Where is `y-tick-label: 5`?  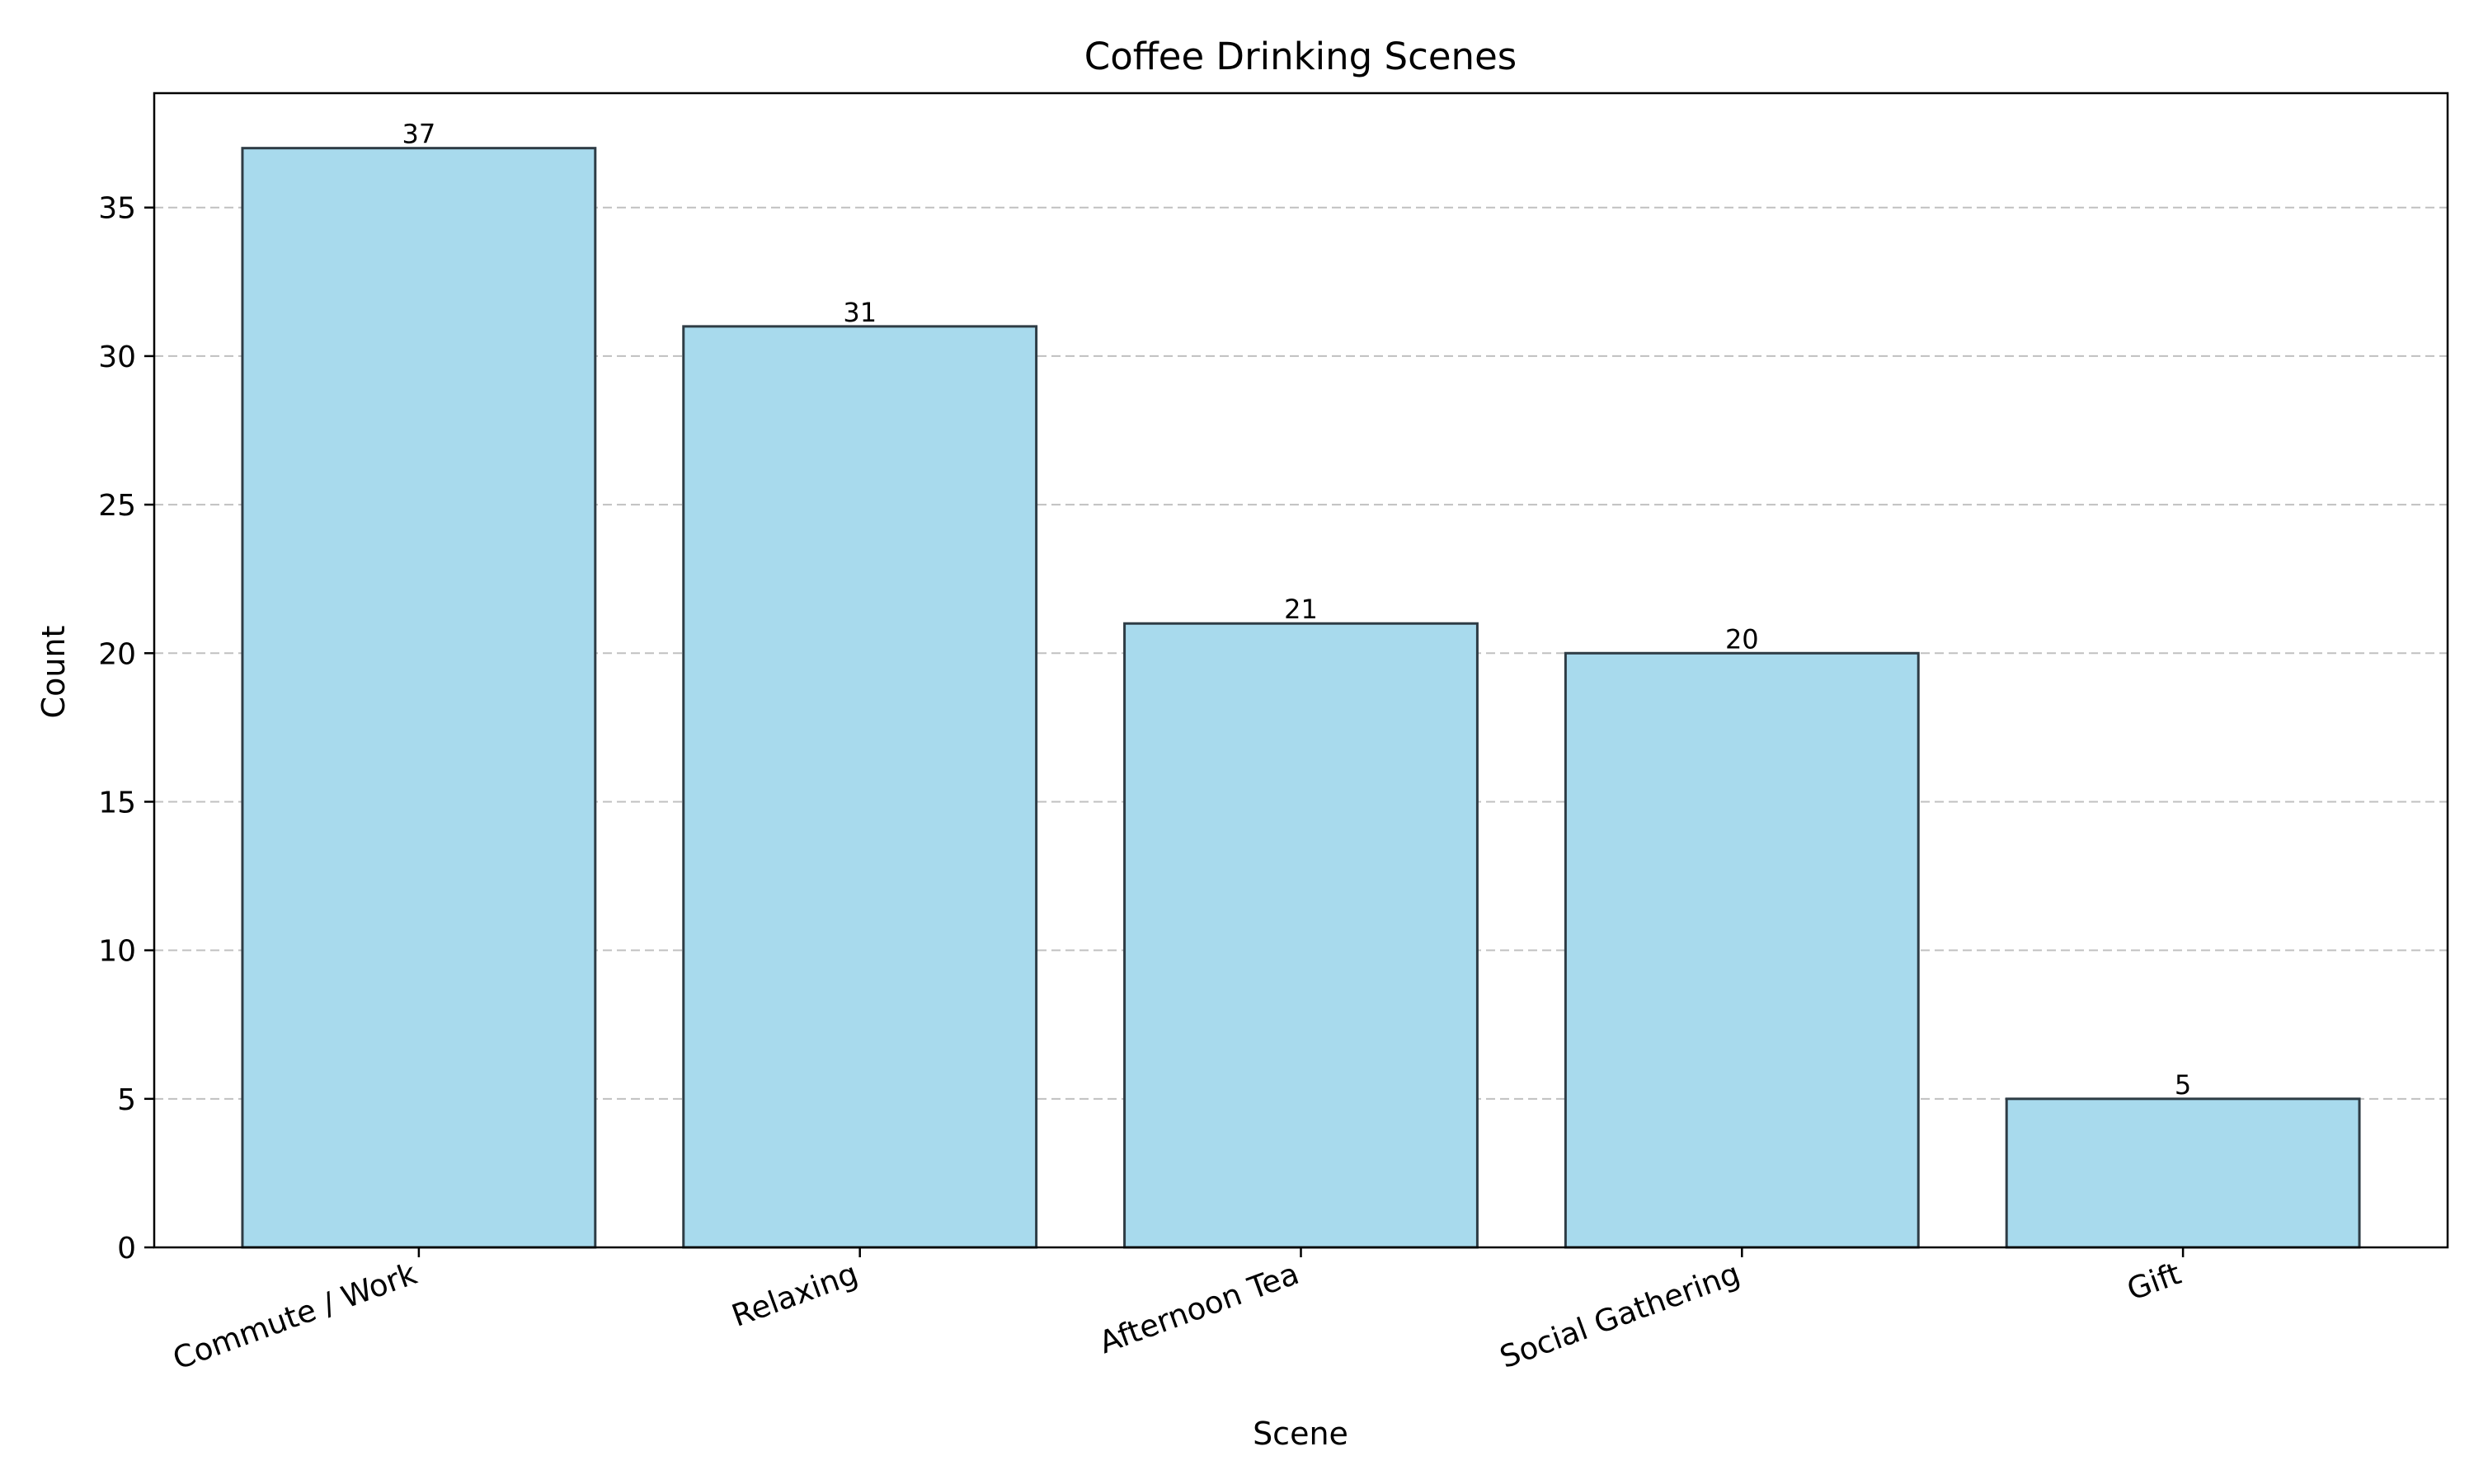
y-tick-label: 5 is located at coordinates (126, 1100).